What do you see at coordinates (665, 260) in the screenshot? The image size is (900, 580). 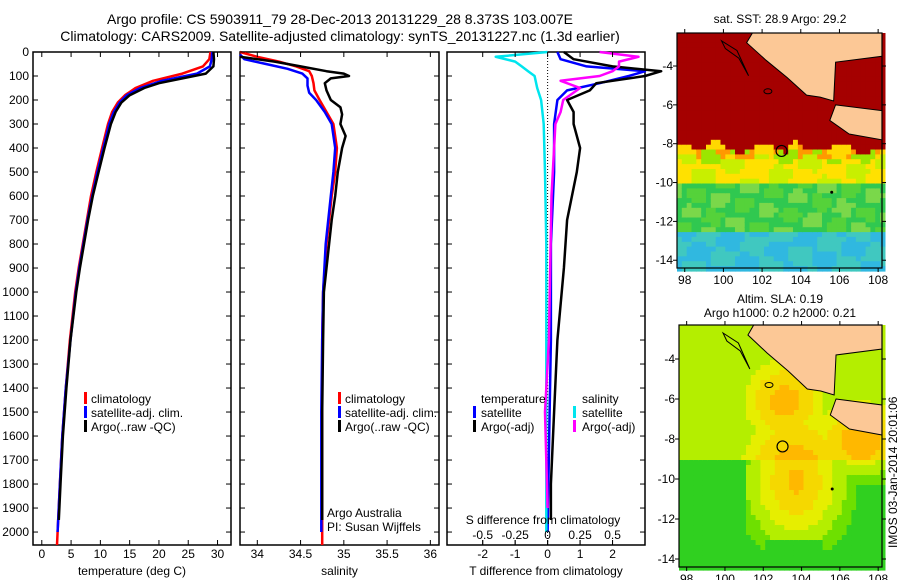 I see `lat-tick-label: -14` at bounding box center [665, 260].